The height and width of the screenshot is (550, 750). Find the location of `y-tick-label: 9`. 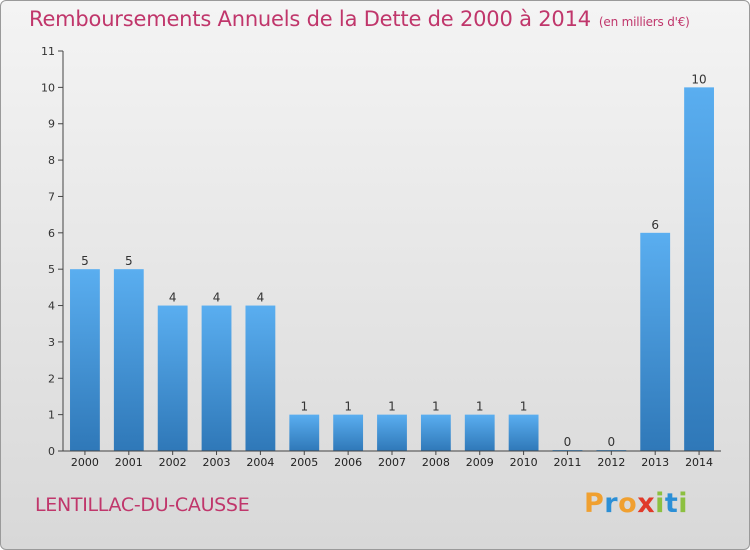

y-tick-label: 9 is located at coordinates (51, 124).